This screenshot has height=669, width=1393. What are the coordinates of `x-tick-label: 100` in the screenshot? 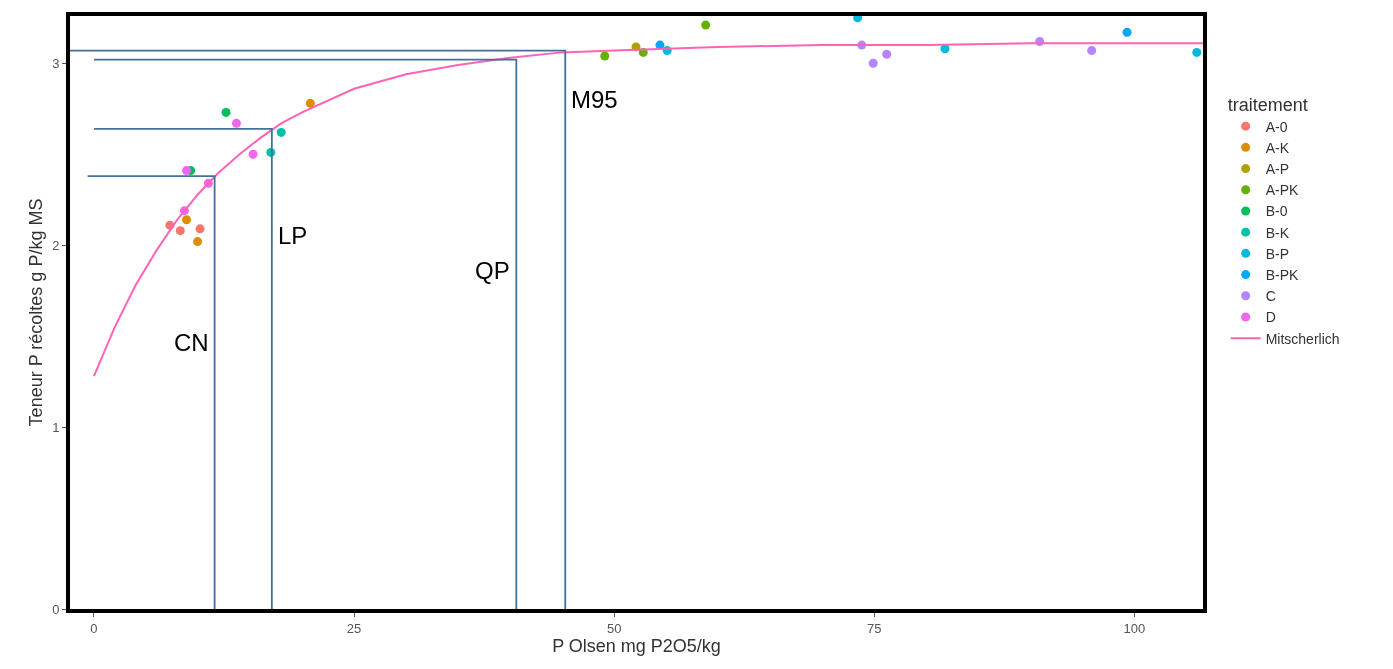 It's located at (1134, 628).